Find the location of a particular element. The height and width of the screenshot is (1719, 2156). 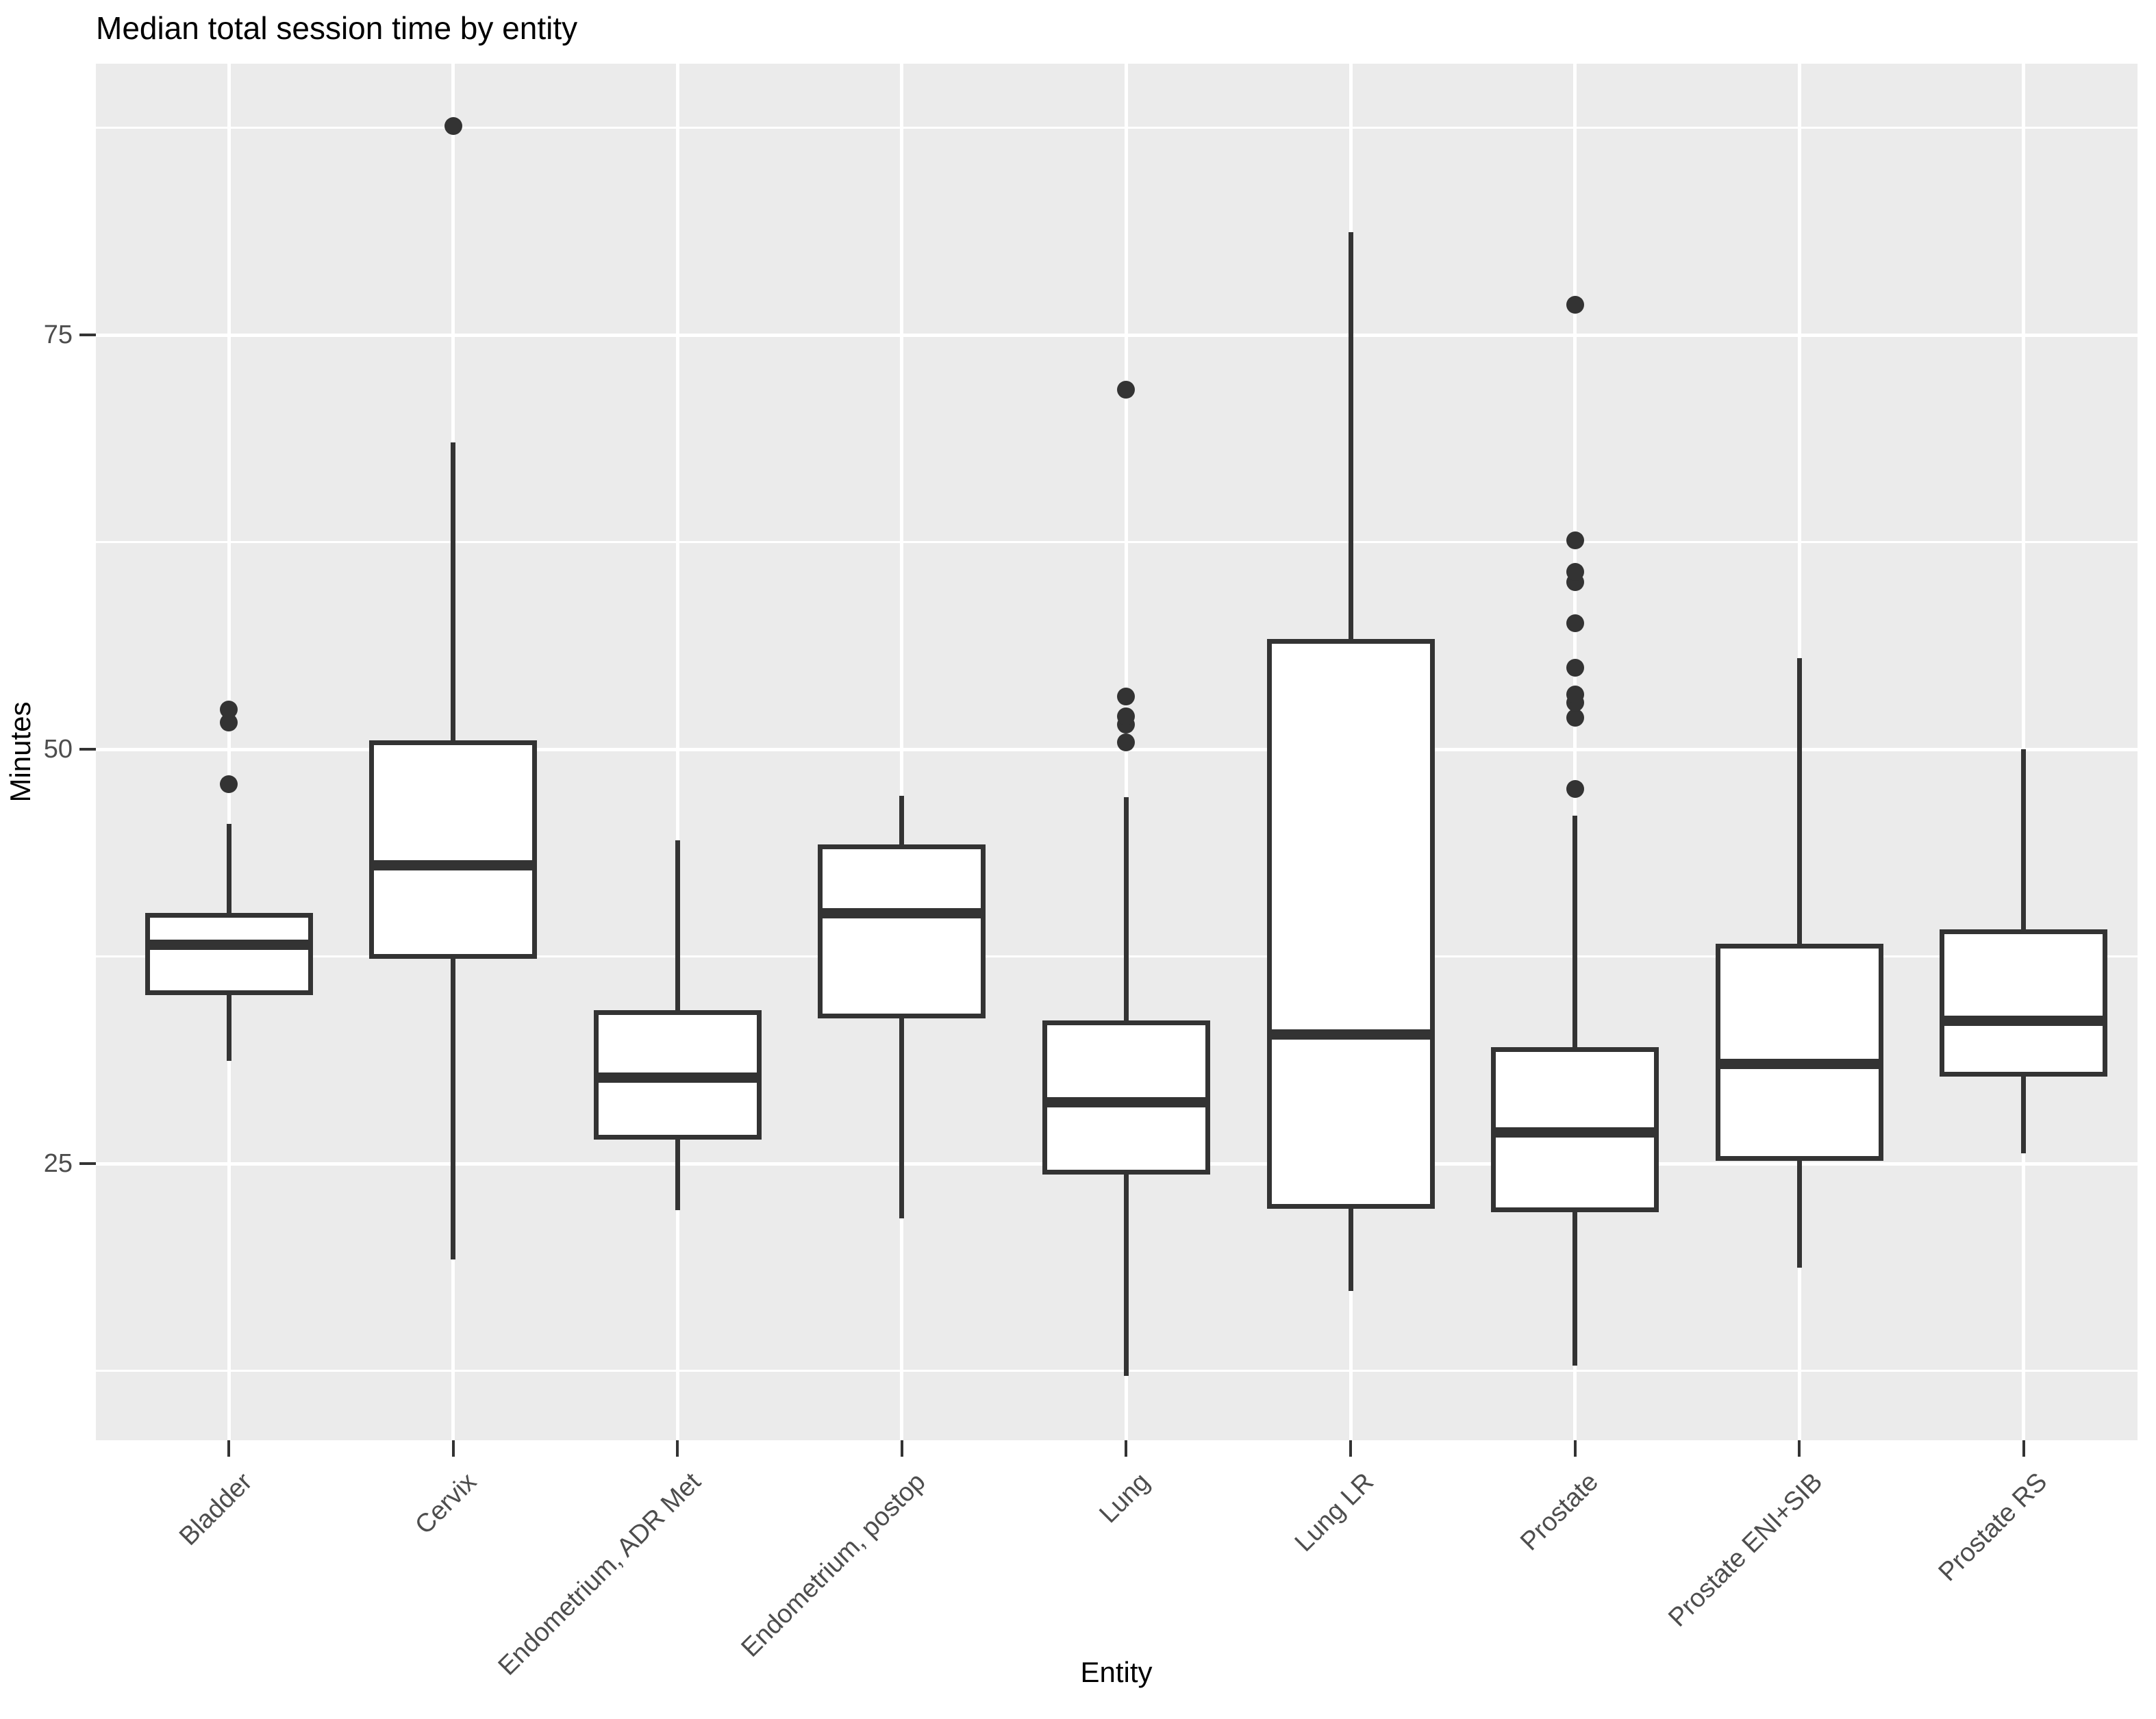

y-tick-label: 50 is located at coordinates (58, 750).